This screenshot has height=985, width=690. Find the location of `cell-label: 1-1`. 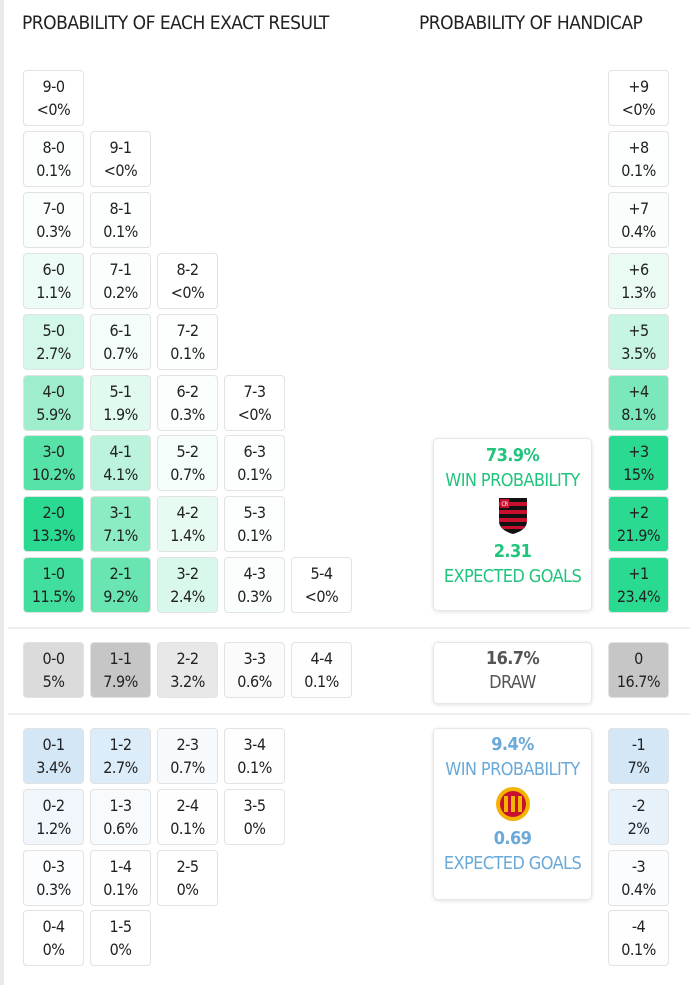

cell-label: 1-1 is located at coordinates (120, 658).